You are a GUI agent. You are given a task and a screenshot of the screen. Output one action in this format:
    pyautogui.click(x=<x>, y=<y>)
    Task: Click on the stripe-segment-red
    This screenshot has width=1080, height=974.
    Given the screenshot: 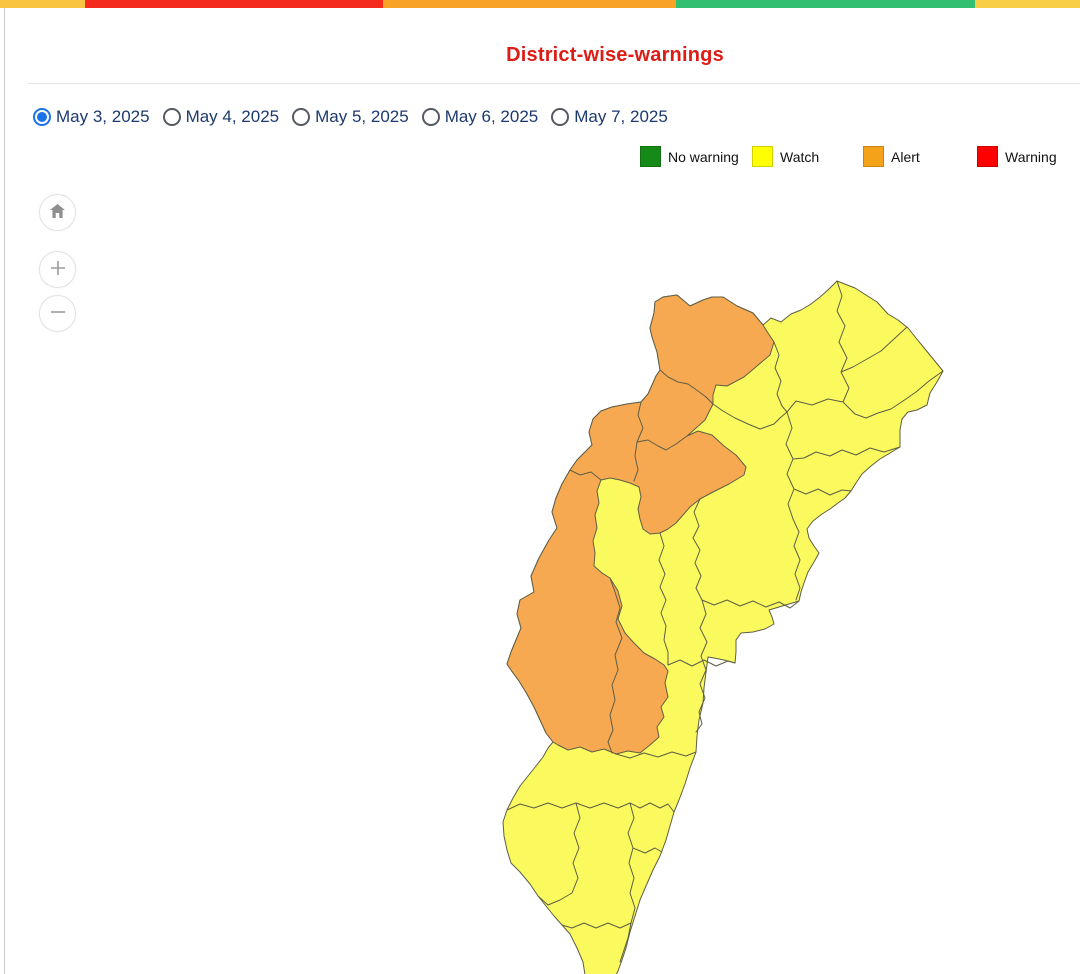 What is the action you would take?
    pyautogui.click(x=234, y=4)
    